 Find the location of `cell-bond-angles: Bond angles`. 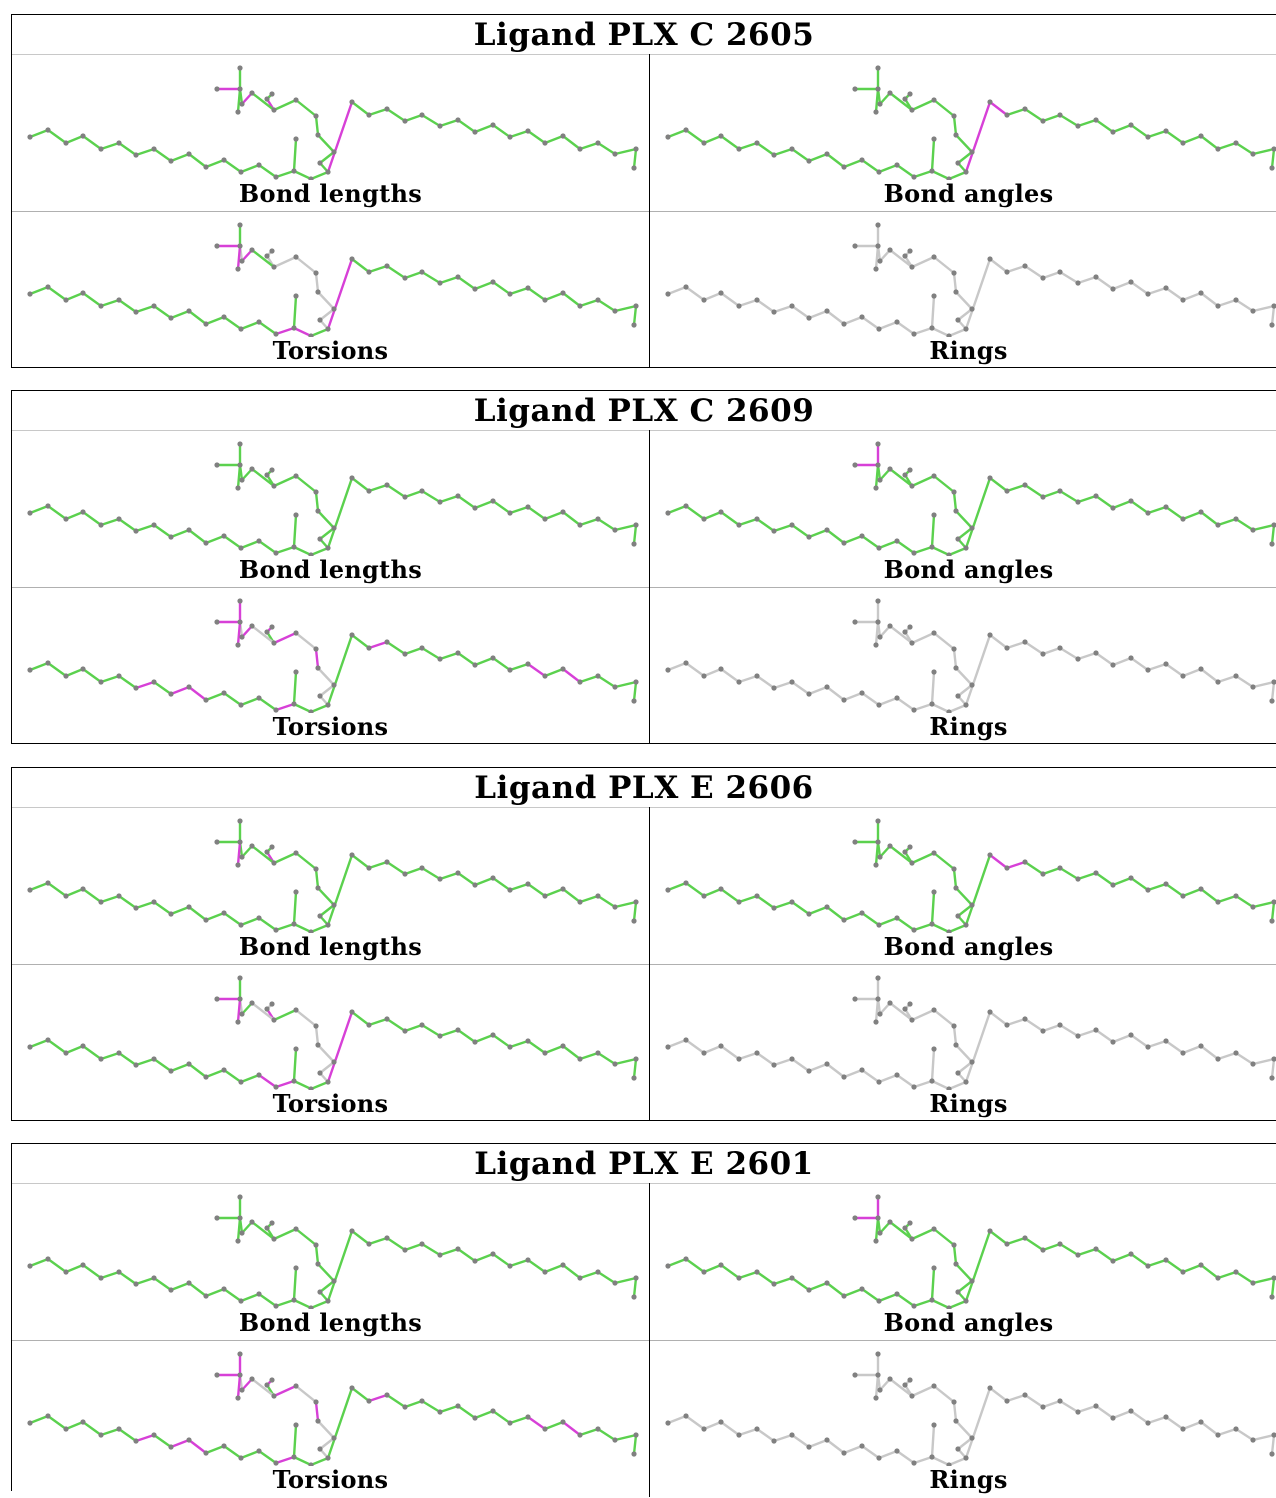

cell-bond-angles: Bond angles is located at coordinates (963, 133).